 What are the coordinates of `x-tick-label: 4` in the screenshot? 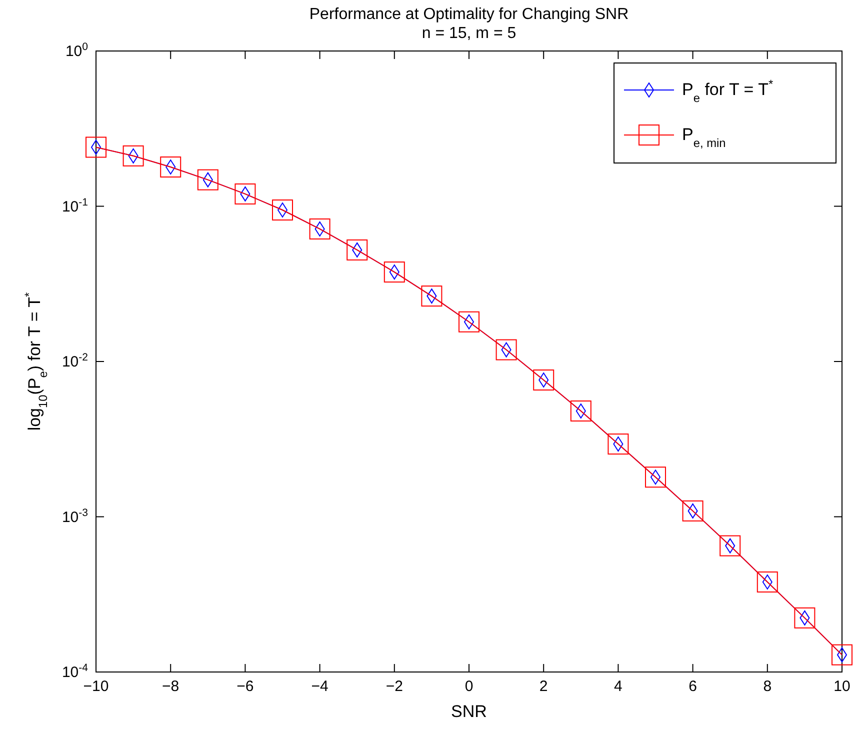 It's located at (618, 686).